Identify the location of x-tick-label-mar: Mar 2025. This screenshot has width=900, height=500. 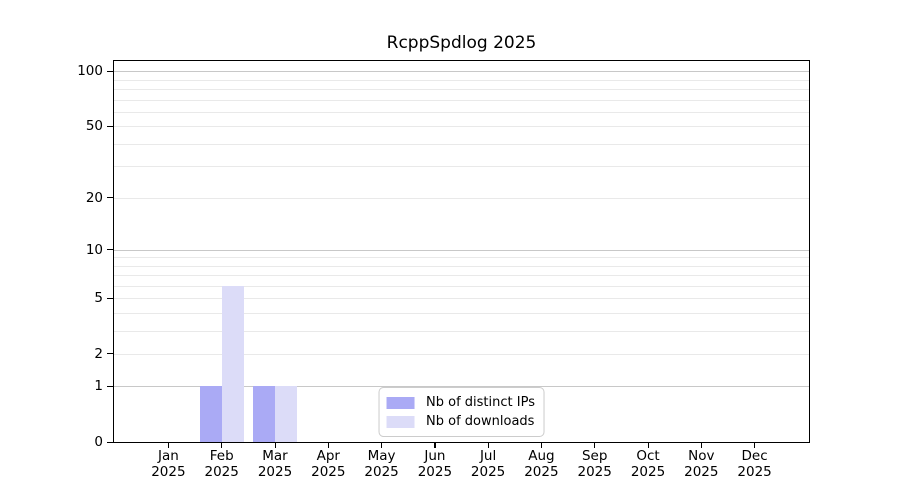
(275, 464).